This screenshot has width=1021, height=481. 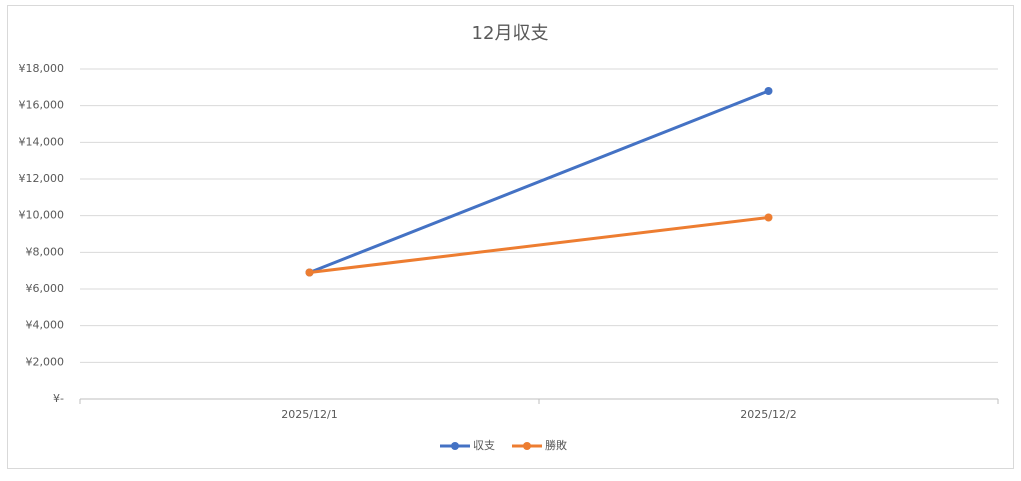 I want to click on y-tick-label: ¥12,000, so click(x=42, y=178).